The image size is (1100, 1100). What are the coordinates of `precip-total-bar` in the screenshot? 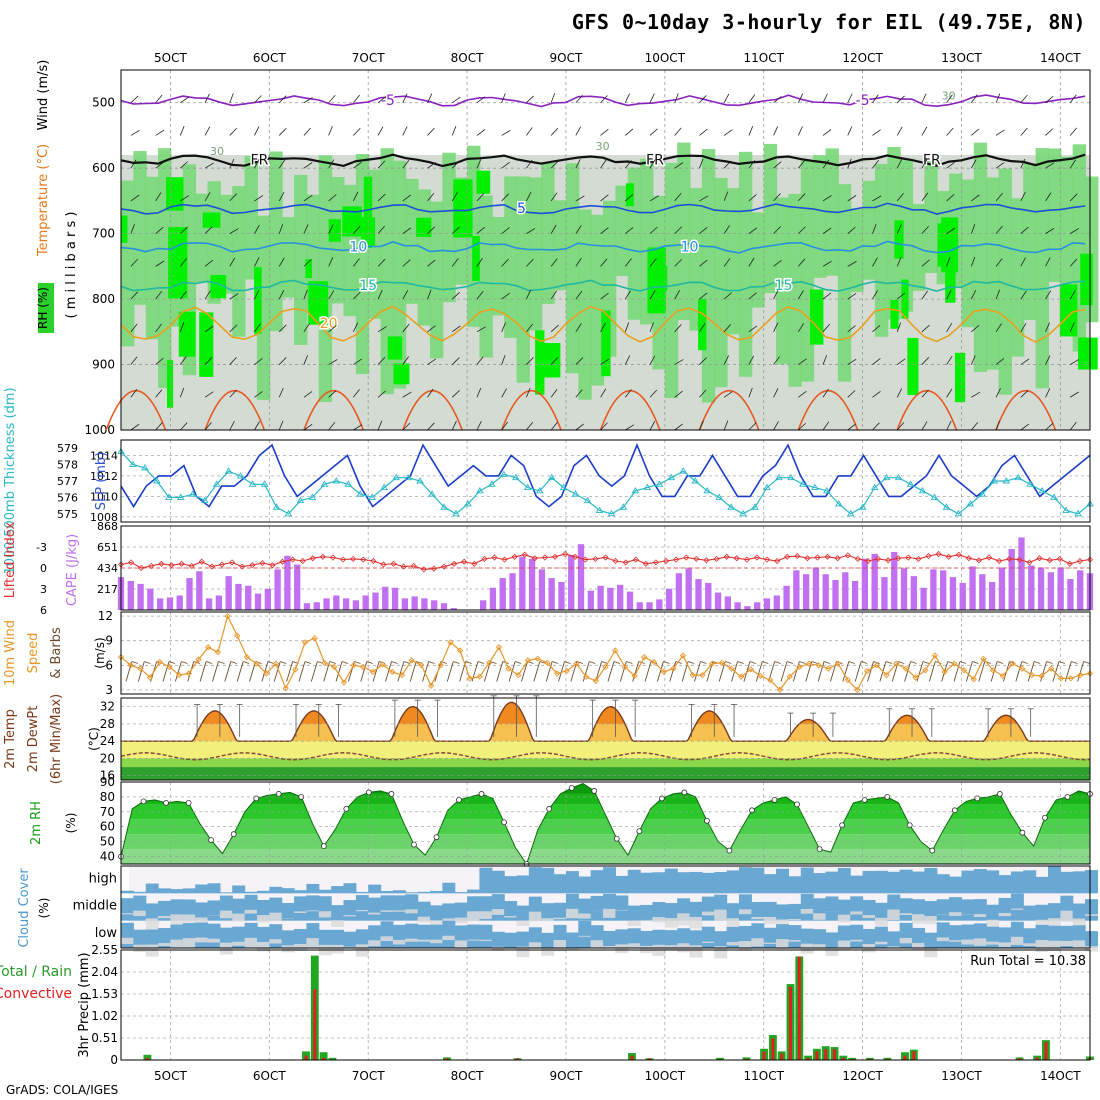 It's located at (323, 1056).